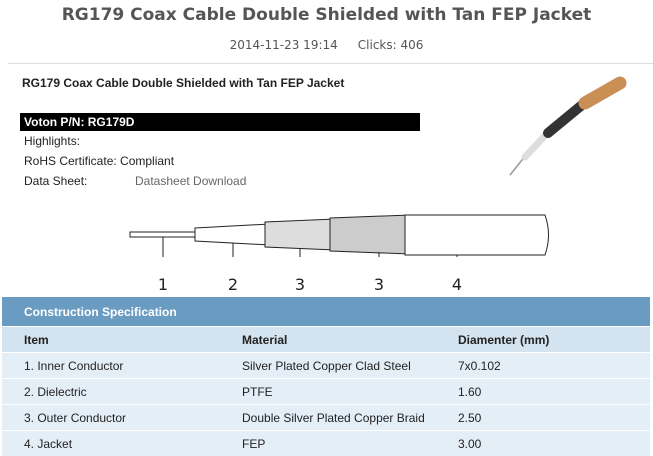 This screenshot has width=653, height=456. I want to click on product-photo, so click(557, 132).